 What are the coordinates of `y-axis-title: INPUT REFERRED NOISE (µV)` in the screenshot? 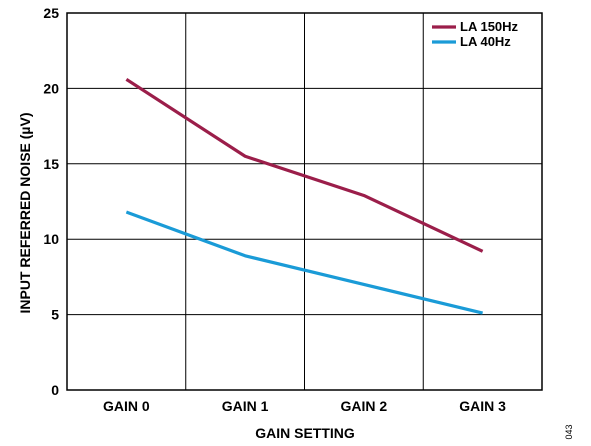 It's located at (25, 213).